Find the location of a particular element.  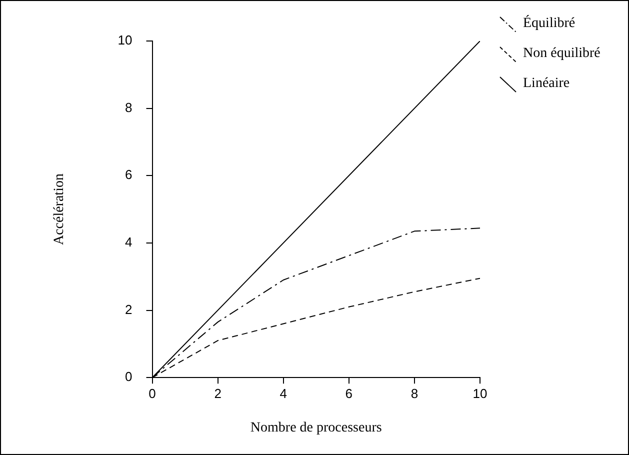

y-tick-label: 8 is located at coordinates (128, 107).